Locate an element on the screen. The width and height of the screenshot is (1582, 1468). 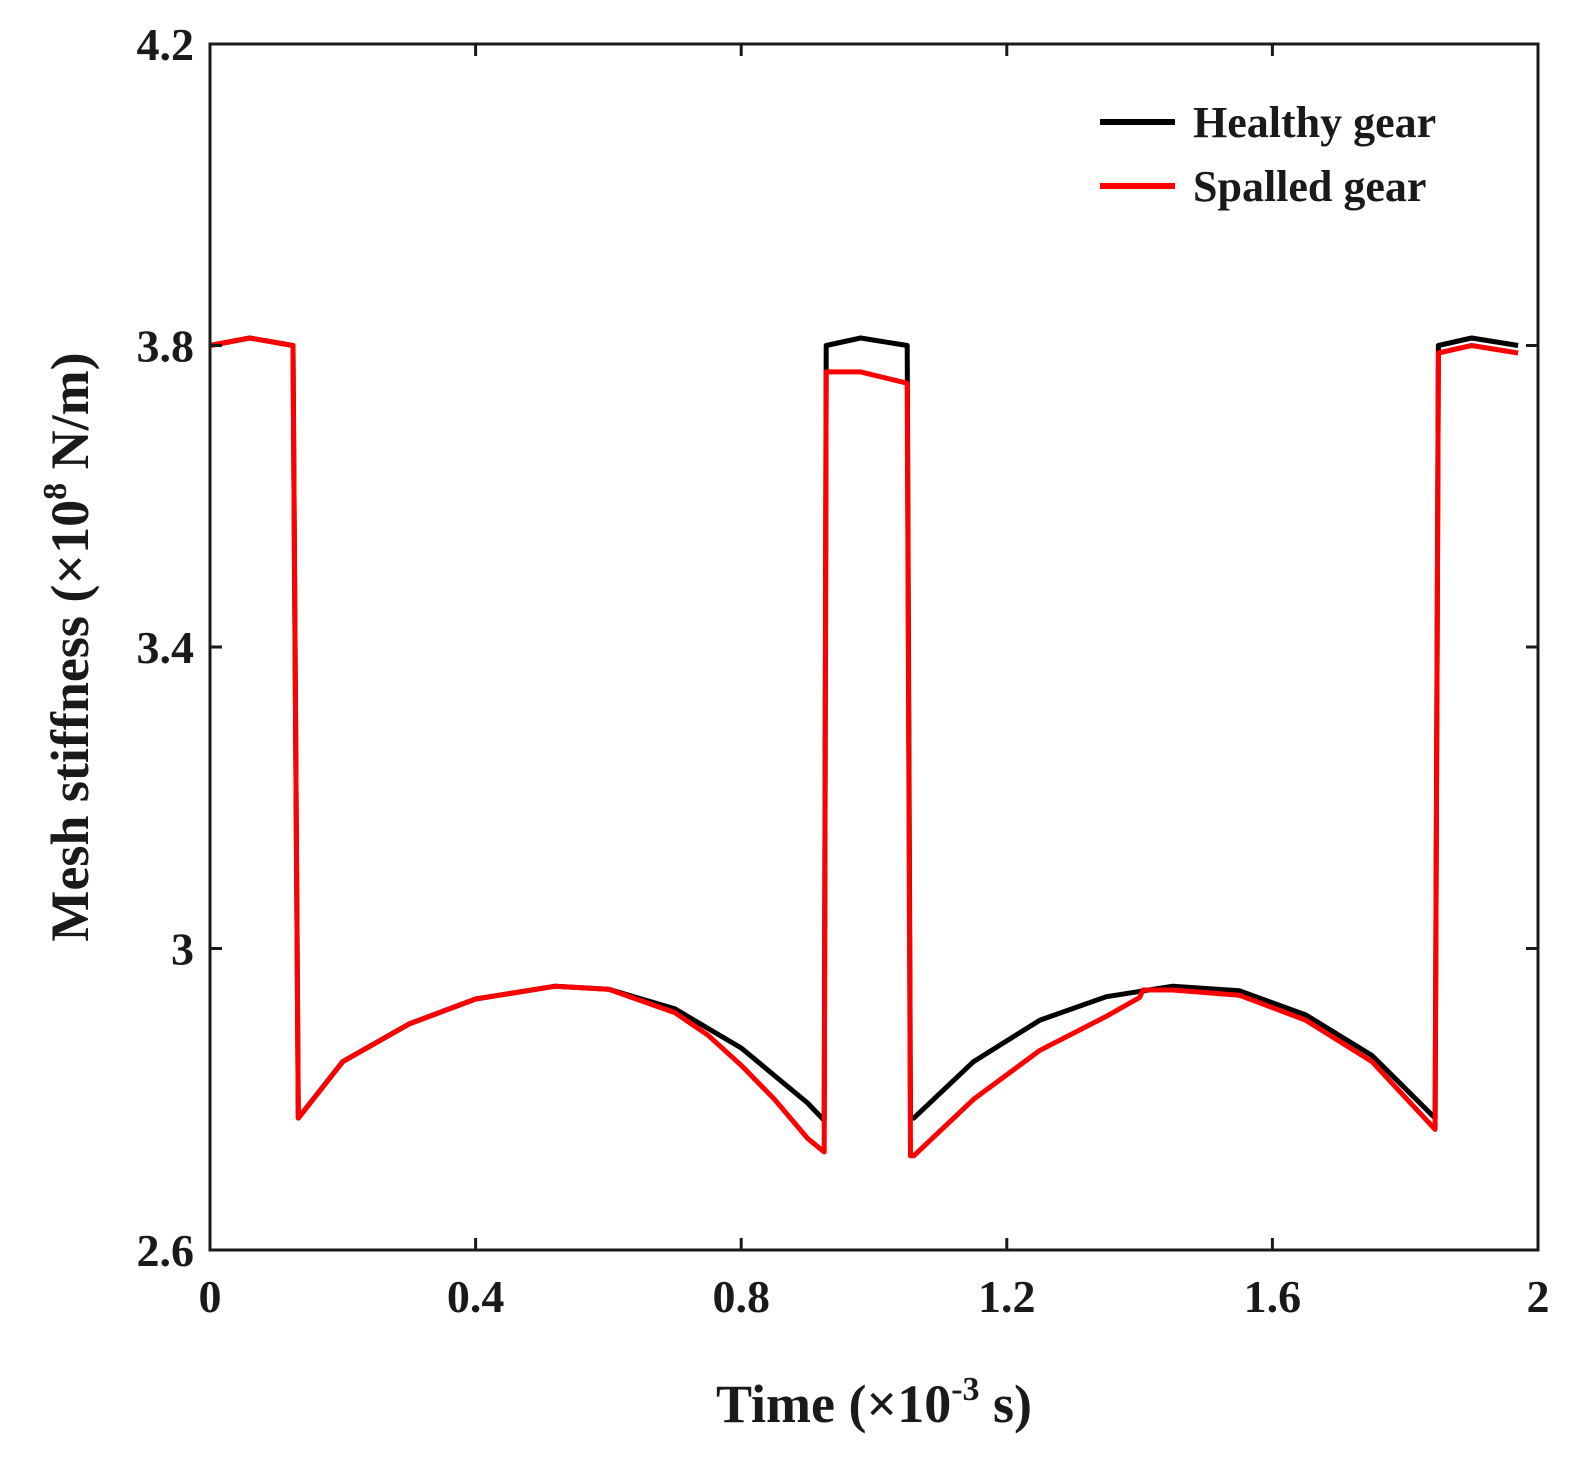
y-axis-title: Mesh stiffness (×108 N/m) is located at coordinates (68, 646).